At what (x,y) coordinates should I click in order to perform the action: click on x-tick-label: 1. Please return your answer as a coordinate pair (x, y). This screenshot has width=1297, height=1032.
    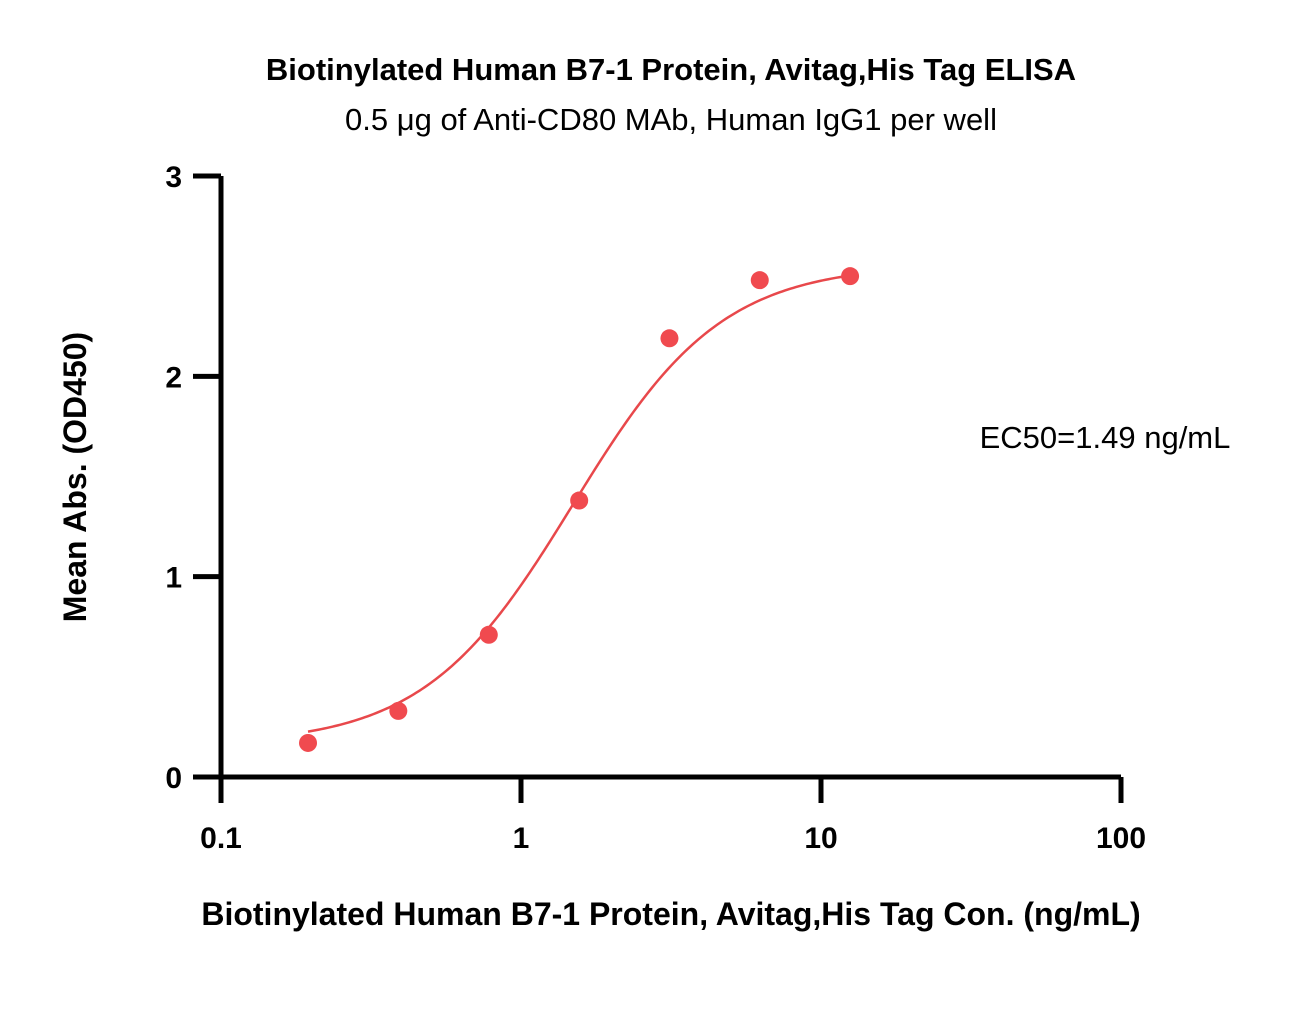
    Looking at the image, I should click on (521, 838).